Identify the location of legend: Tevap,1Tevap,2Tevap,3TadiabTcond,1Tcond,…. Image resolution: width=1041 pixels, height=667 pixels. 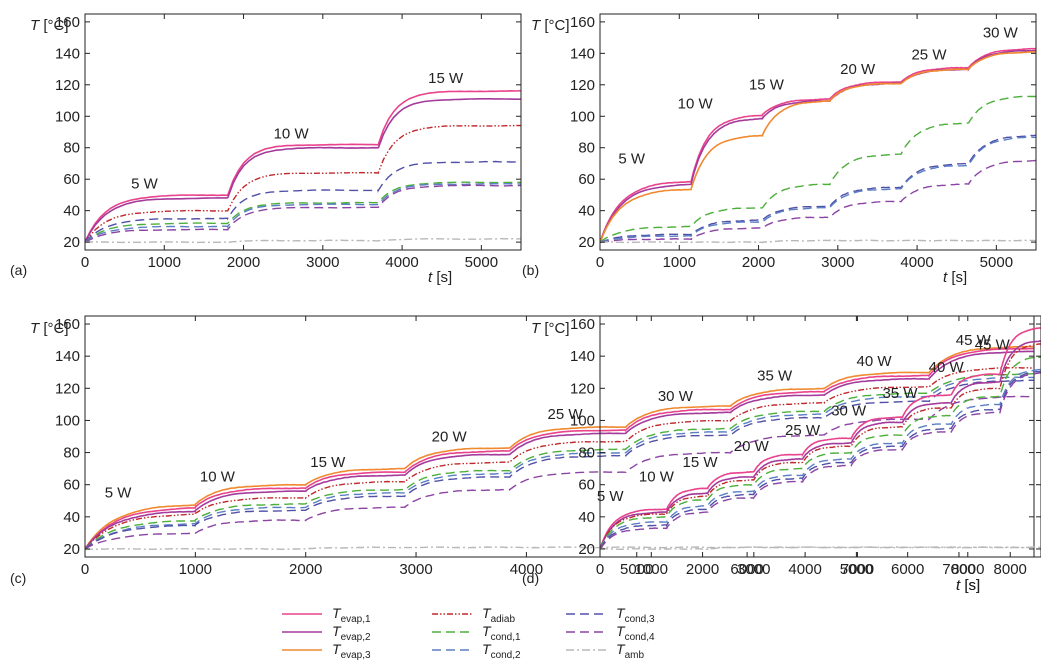
(468, 633).